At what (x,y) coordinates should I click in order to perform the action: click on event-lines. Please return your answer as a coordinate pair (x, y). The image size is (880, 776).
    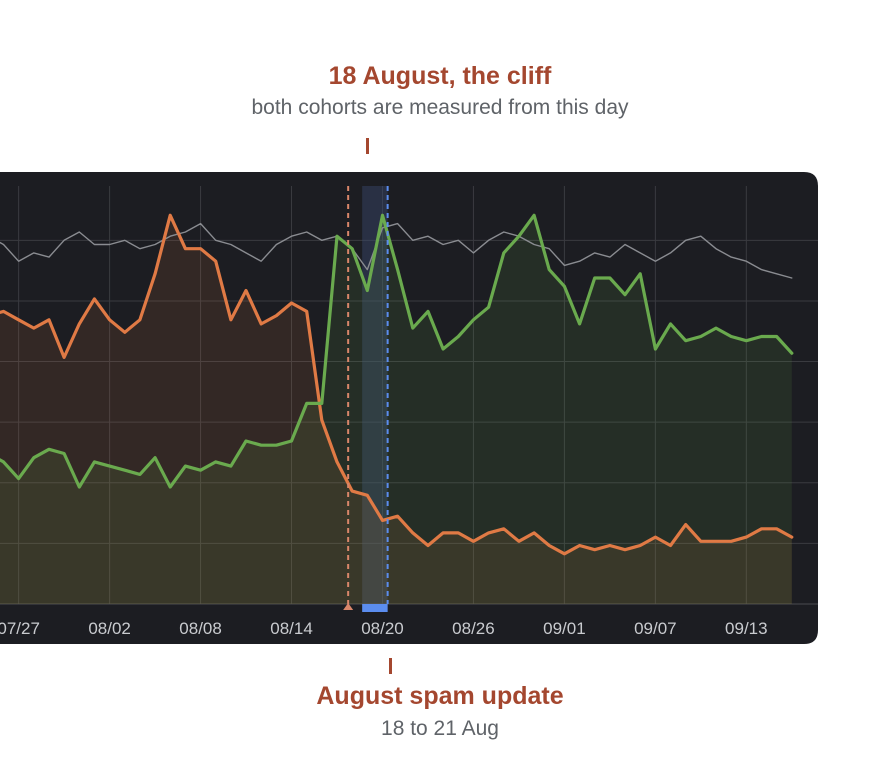
    Looking at the image, I should click on (366, 399).